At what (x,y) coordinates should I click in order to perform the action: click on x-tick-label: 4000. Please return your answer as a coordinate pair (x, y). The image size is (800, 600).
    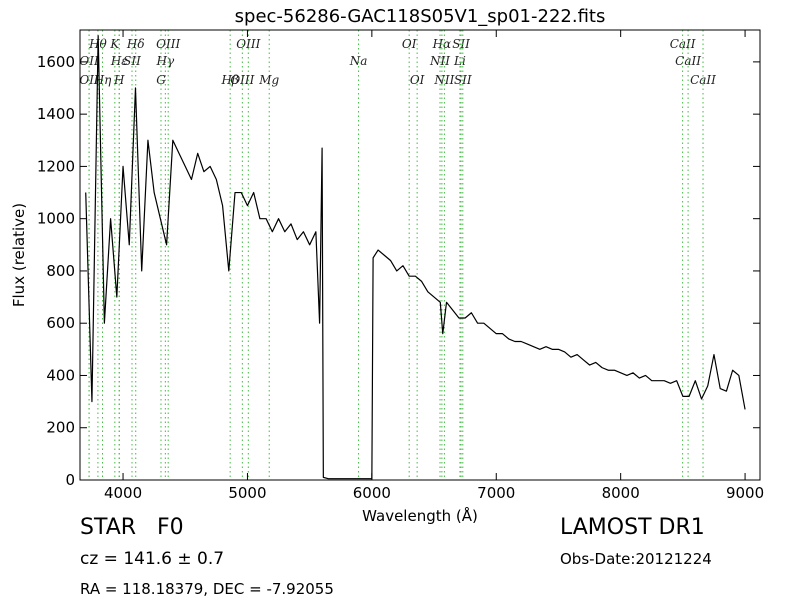
    Looking at the image, I should click on (123, 493).